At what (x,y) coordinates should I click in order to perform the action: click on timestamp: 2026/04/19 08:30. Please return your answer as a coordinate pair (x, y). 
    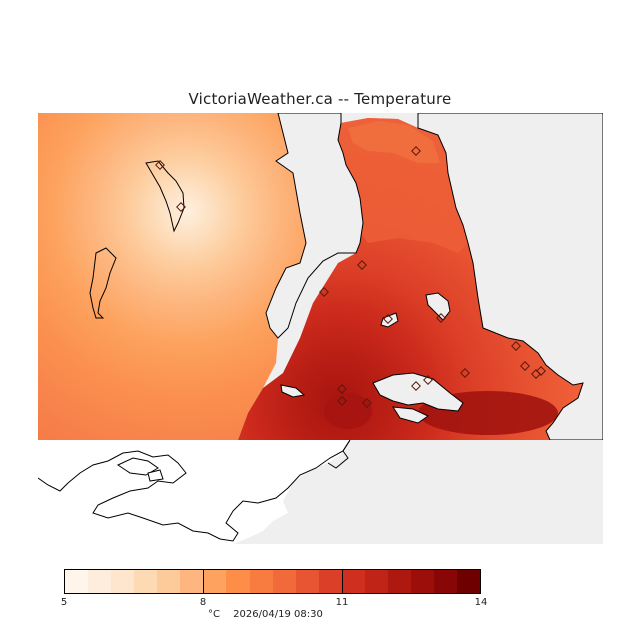
    Looking at the image, I should click on (278, 614).